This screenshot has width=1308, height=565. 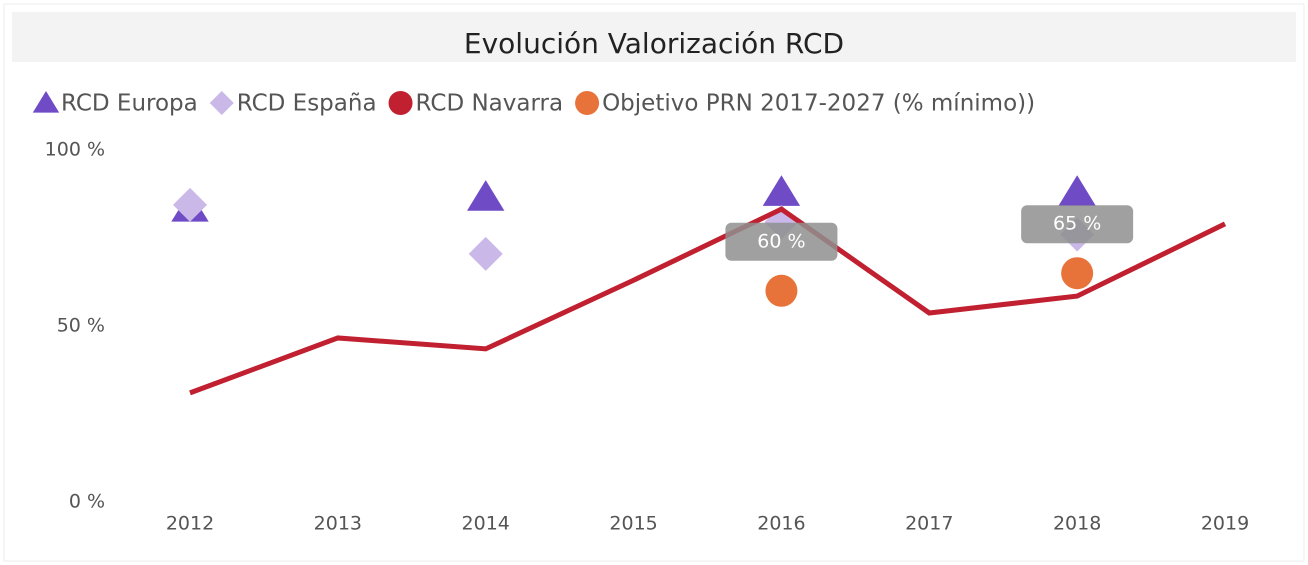 I want to click on data-label: 65 %, so click(x=1077, y=224).